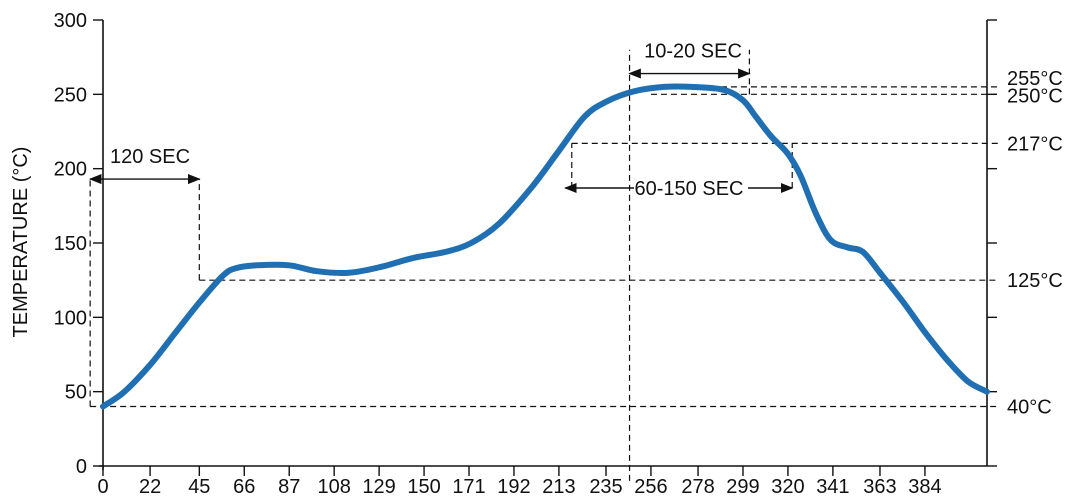 The height and width of the screenshot is (499, 1070). Describe the element at coordinates (697, 487) in the screenshot. I see `x-tick-label: 278` at that location.